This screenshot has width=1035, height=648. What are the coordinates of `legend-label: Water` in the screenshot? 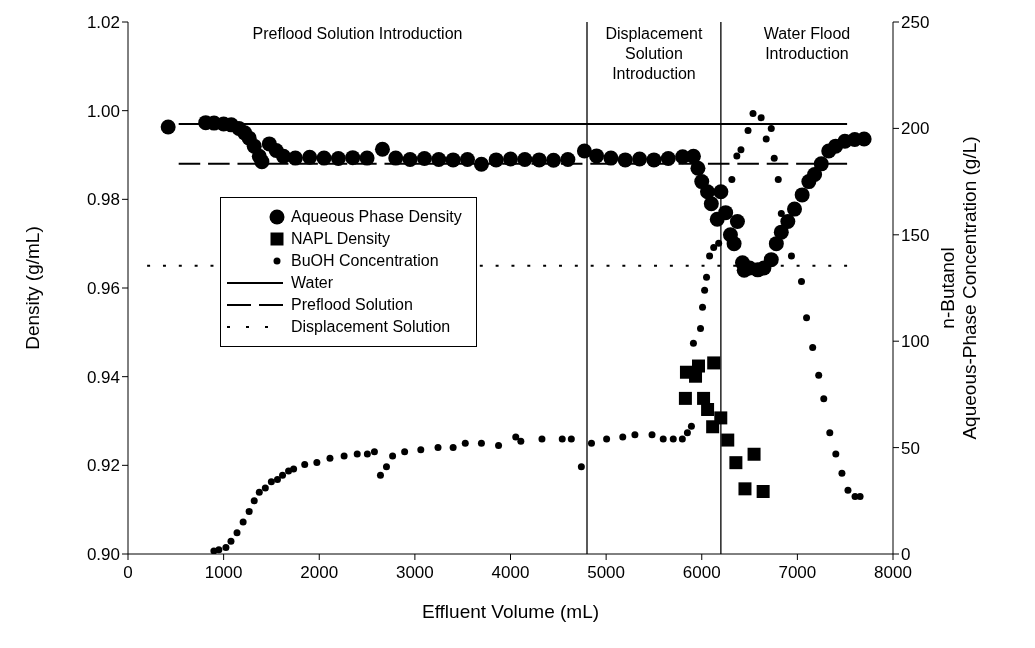 It's located at (312, 283).